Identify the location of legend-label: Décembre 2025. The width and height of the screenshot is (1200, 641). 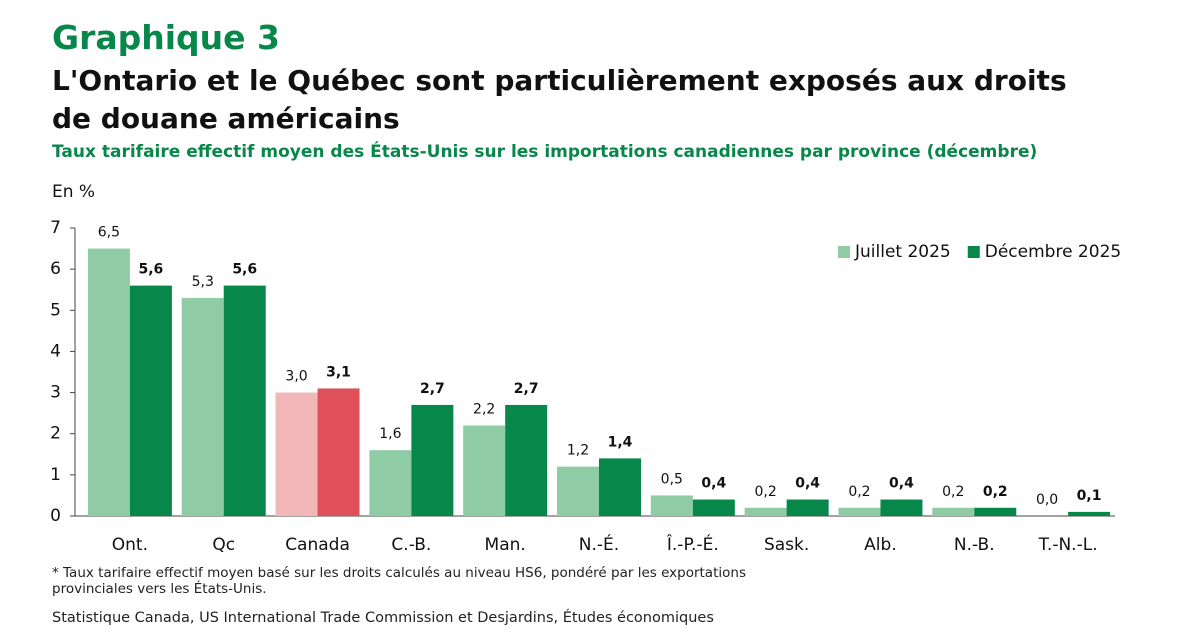
(1053, 252).